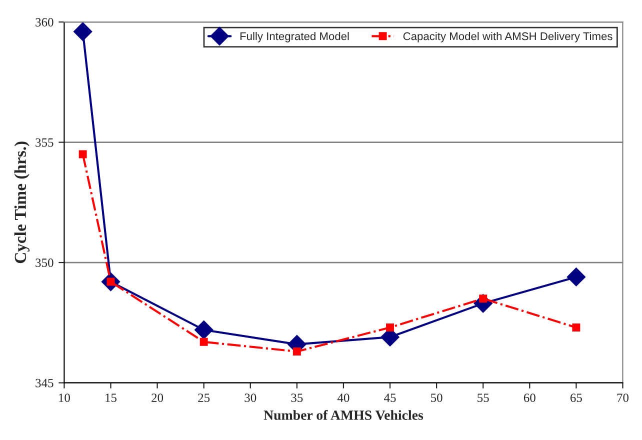 The width and height of the screenshot is (642, 440). Describe the element at coordinates (45, 142) in the screenshot. I see `y-tick-label: 355` at that location.